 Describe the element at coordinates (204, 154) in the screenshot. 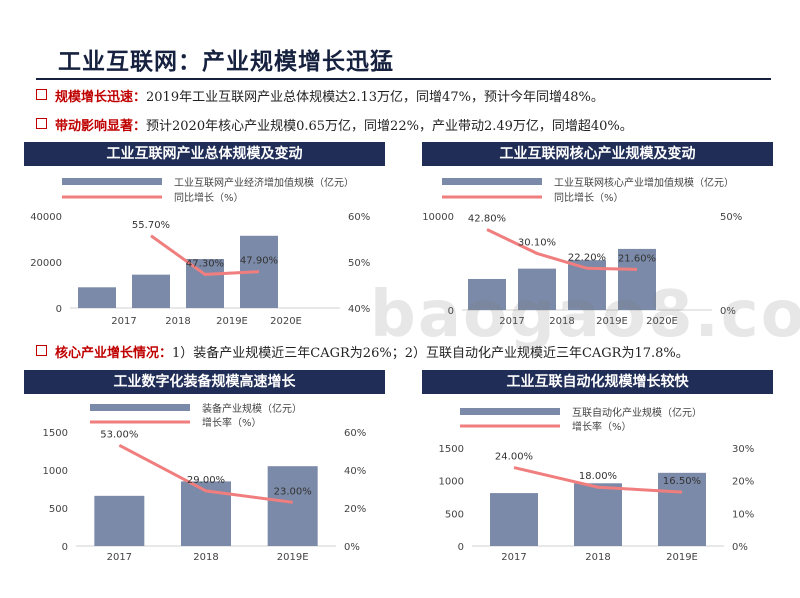

I see `panel-title-total-scale: 工业互联网产业总体规模及变动` at that location.